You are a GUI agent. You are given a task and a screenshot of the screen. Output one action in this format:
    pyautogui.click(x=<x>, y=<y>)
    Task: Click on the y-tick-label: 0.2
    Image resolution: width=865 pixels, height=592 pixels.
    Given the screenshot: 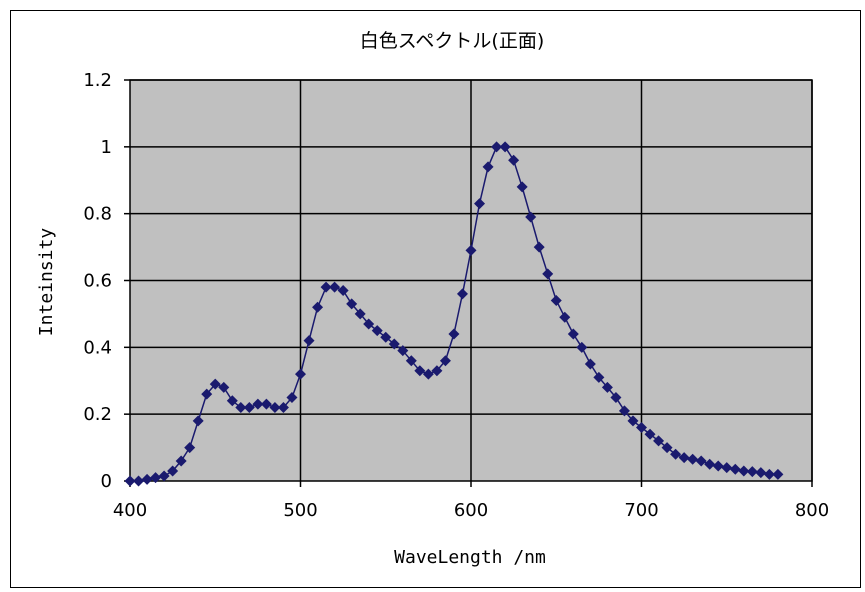 What is the action you would take?
    pyautogui.click(x=97, y=414)
    